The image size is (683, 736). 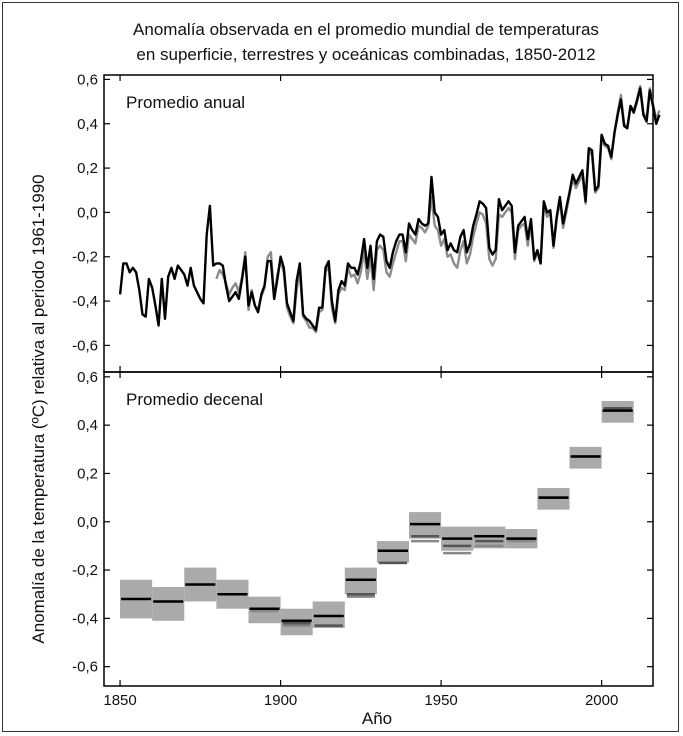 I want to click on decadal-y-tick-label: -0,4, so click(x=85, y=618).